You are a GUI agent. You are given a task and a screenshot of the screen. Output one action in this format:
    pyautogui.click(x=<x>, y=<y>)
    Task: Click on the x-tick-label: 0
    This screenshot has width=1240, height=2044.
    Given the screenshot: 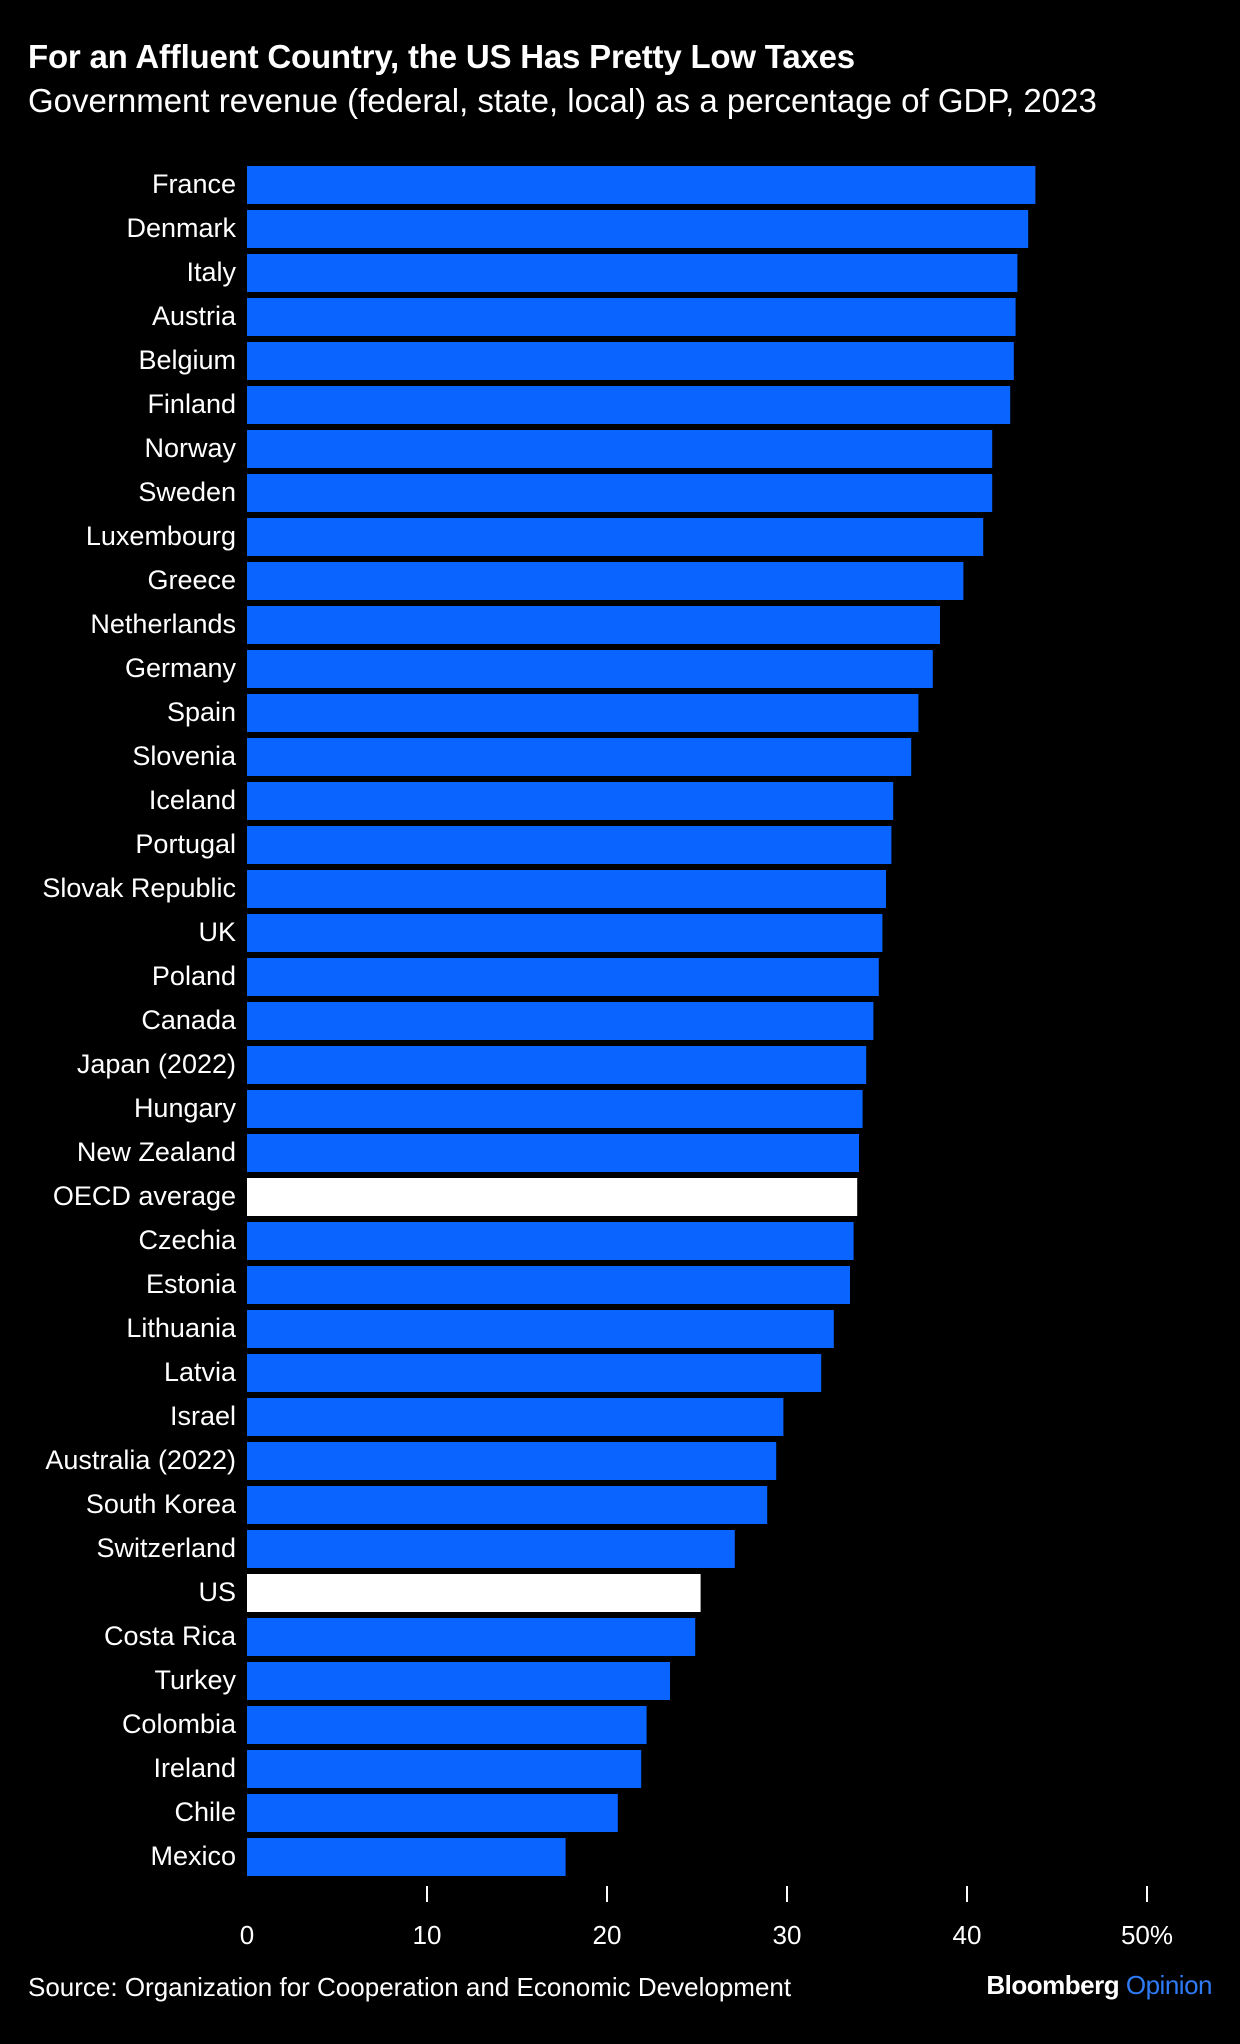 What is the action you would take?
    pyautogui.click(x=247, y=1935)
    